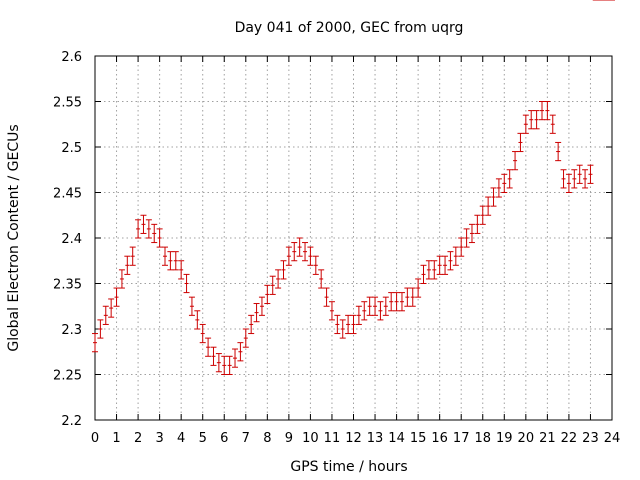 This screenshot has width=640, height=480. What do you see at coordinates (375, 438) in the screenshot?
I see `x-tick-label: 13` at bounding box center [375, 438].